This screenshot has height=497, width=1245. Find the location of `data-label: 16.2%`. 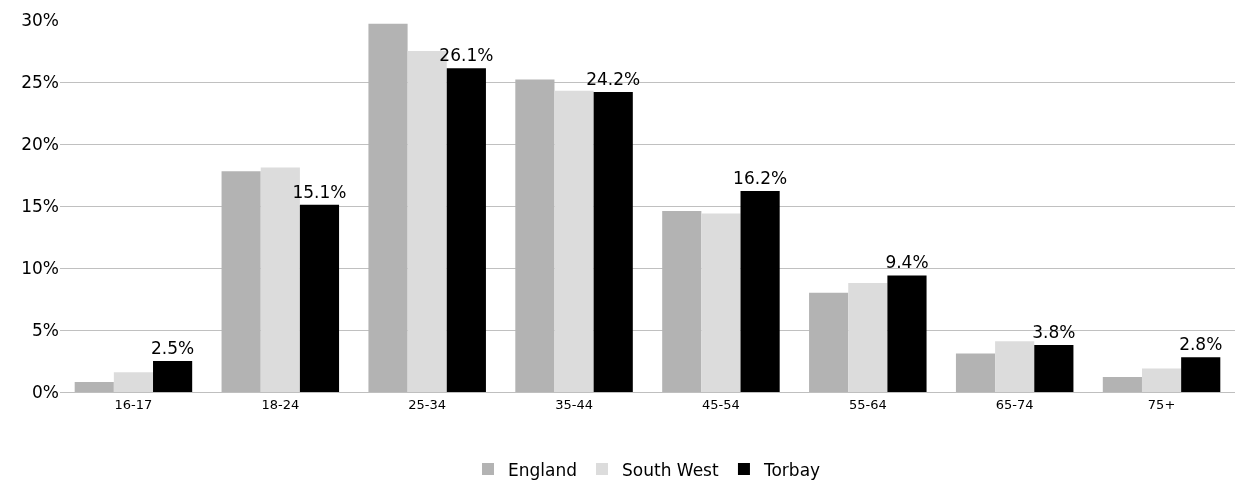

data-label: 16.2% is located at coordinates (760, 178).